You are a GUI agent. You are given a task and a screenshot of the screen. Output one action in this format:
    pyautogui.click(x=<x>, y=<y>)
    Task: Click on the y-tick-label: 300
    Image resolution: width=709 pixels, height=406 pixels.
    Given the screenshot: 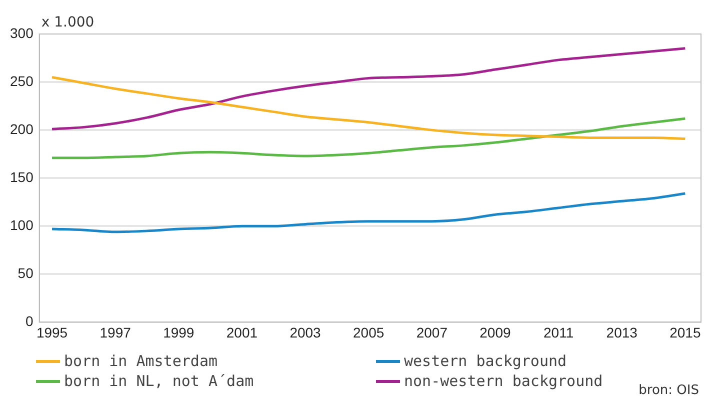 What is the action you would take?
    pyautogui.click(x=22, y=32)
    